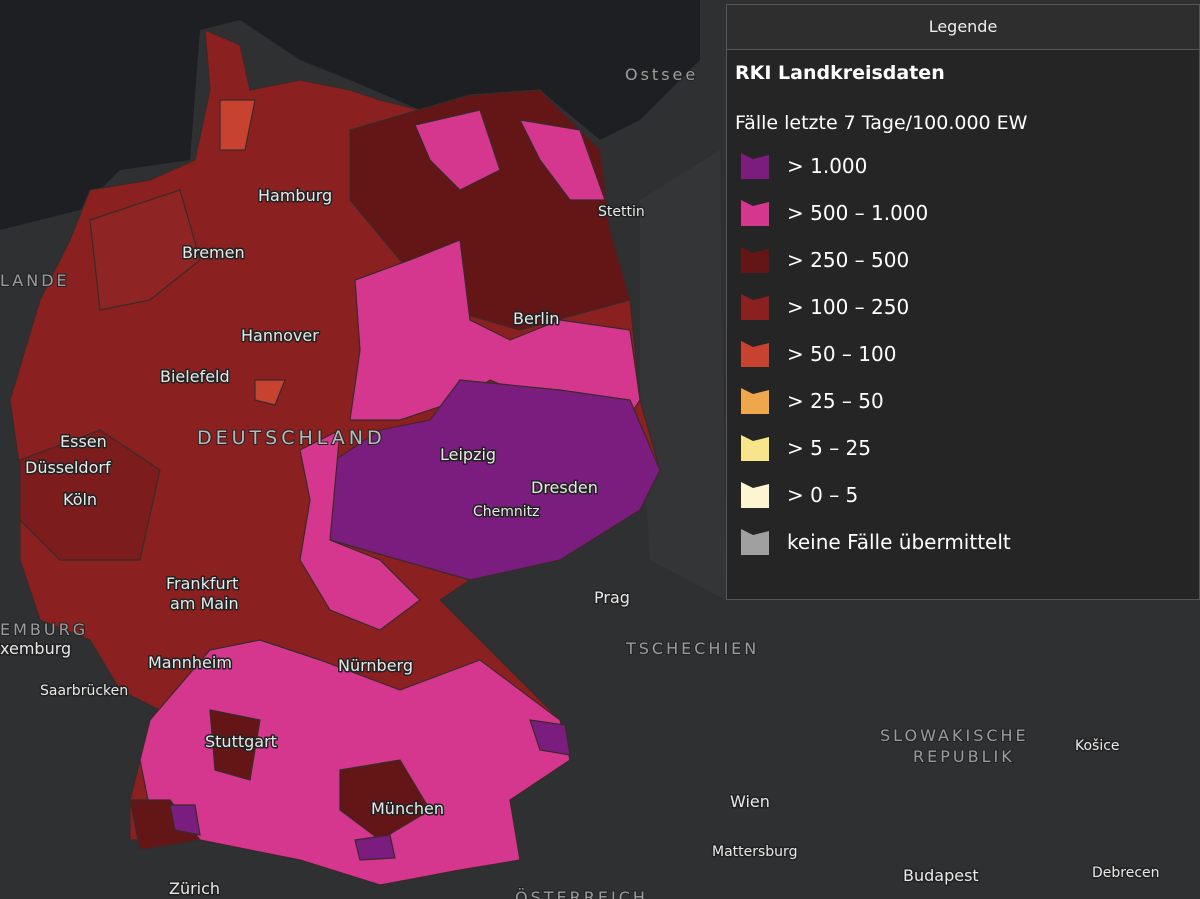  I want to click on legend-item: > 50 – 100, so click(963, 353).